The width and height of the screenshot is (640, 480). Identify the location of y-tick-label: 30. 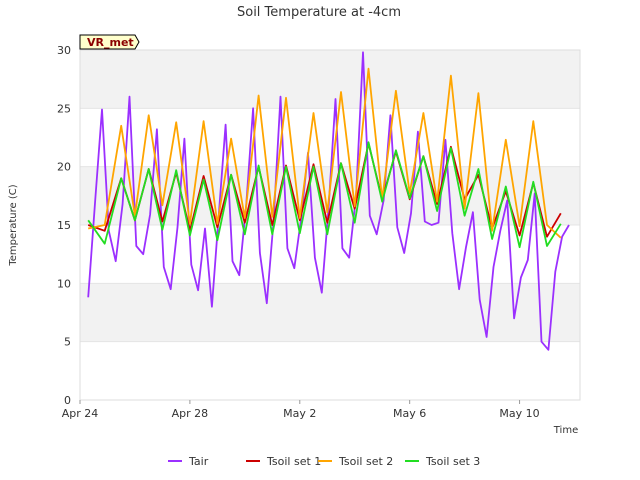
(64, 50).